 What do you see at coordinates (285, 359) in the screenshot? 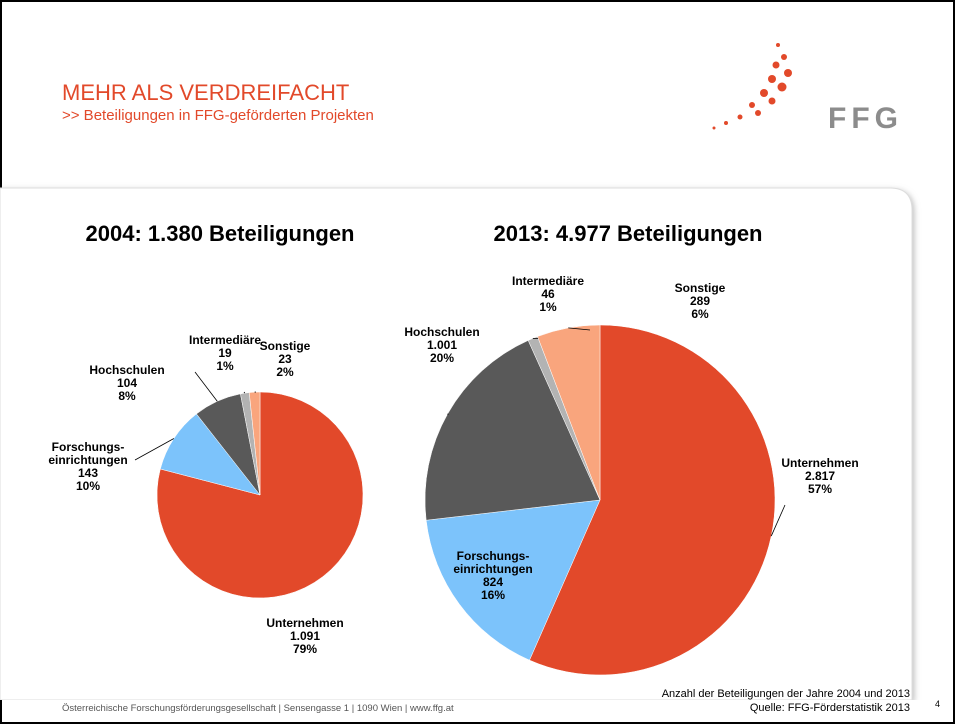
I see `slice-value: 23` at bounding box center [285, 359].